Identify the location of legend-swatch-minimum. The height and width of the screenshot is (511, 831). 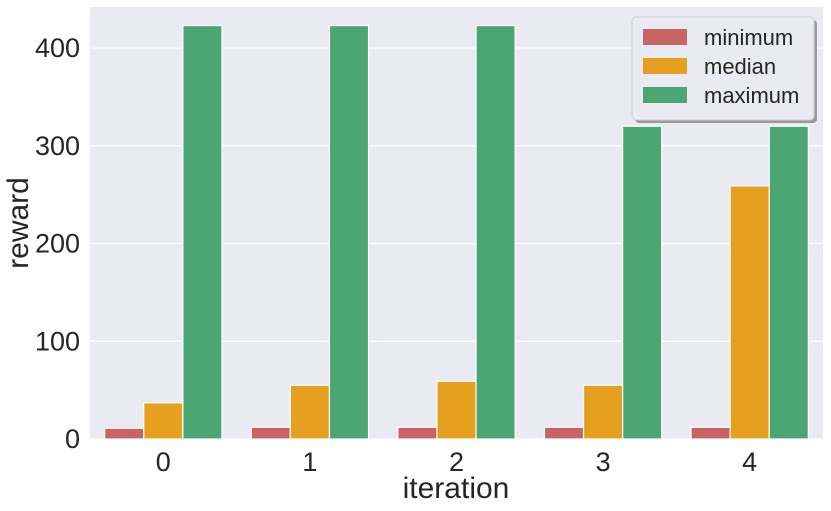
(665, 37).